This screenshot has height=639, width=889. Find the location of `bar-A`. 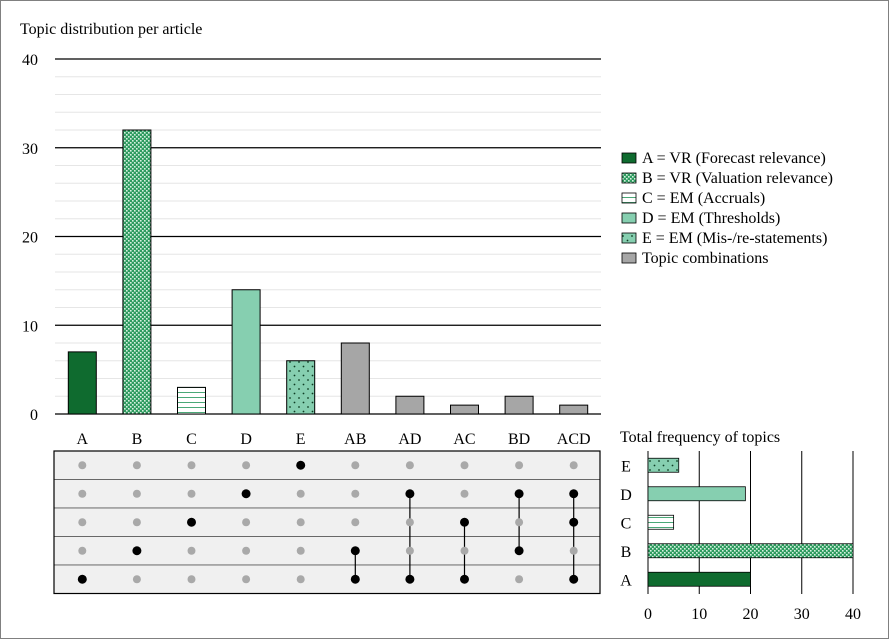

bar-A is located at coordinates (82, 383).